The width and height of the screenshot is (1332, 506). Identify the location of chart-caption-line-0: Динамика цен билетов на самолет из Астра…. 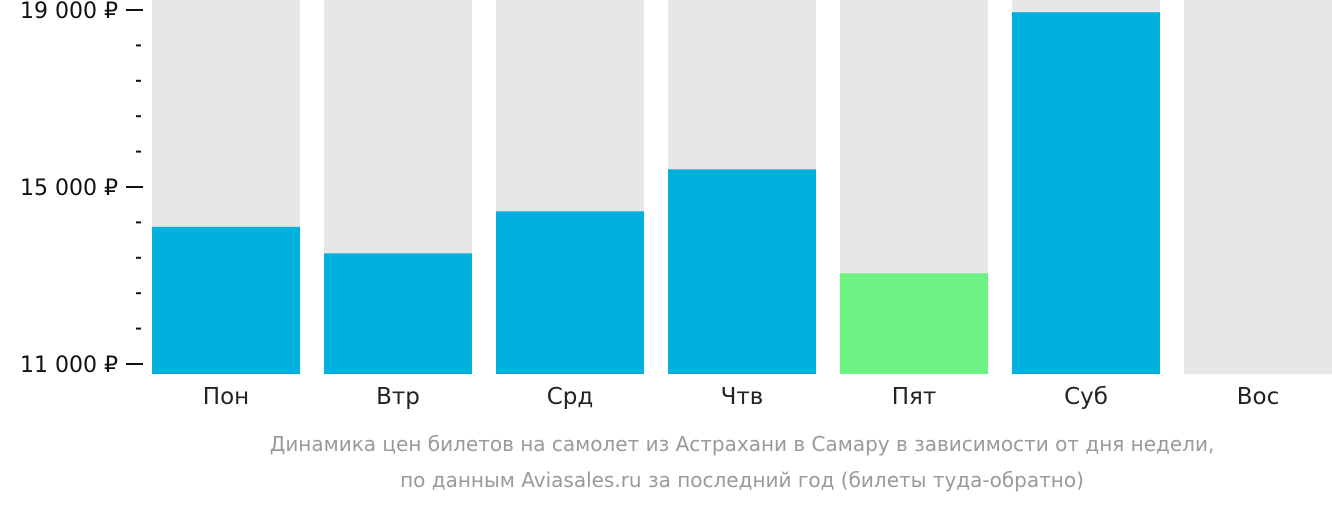
(742, 444).